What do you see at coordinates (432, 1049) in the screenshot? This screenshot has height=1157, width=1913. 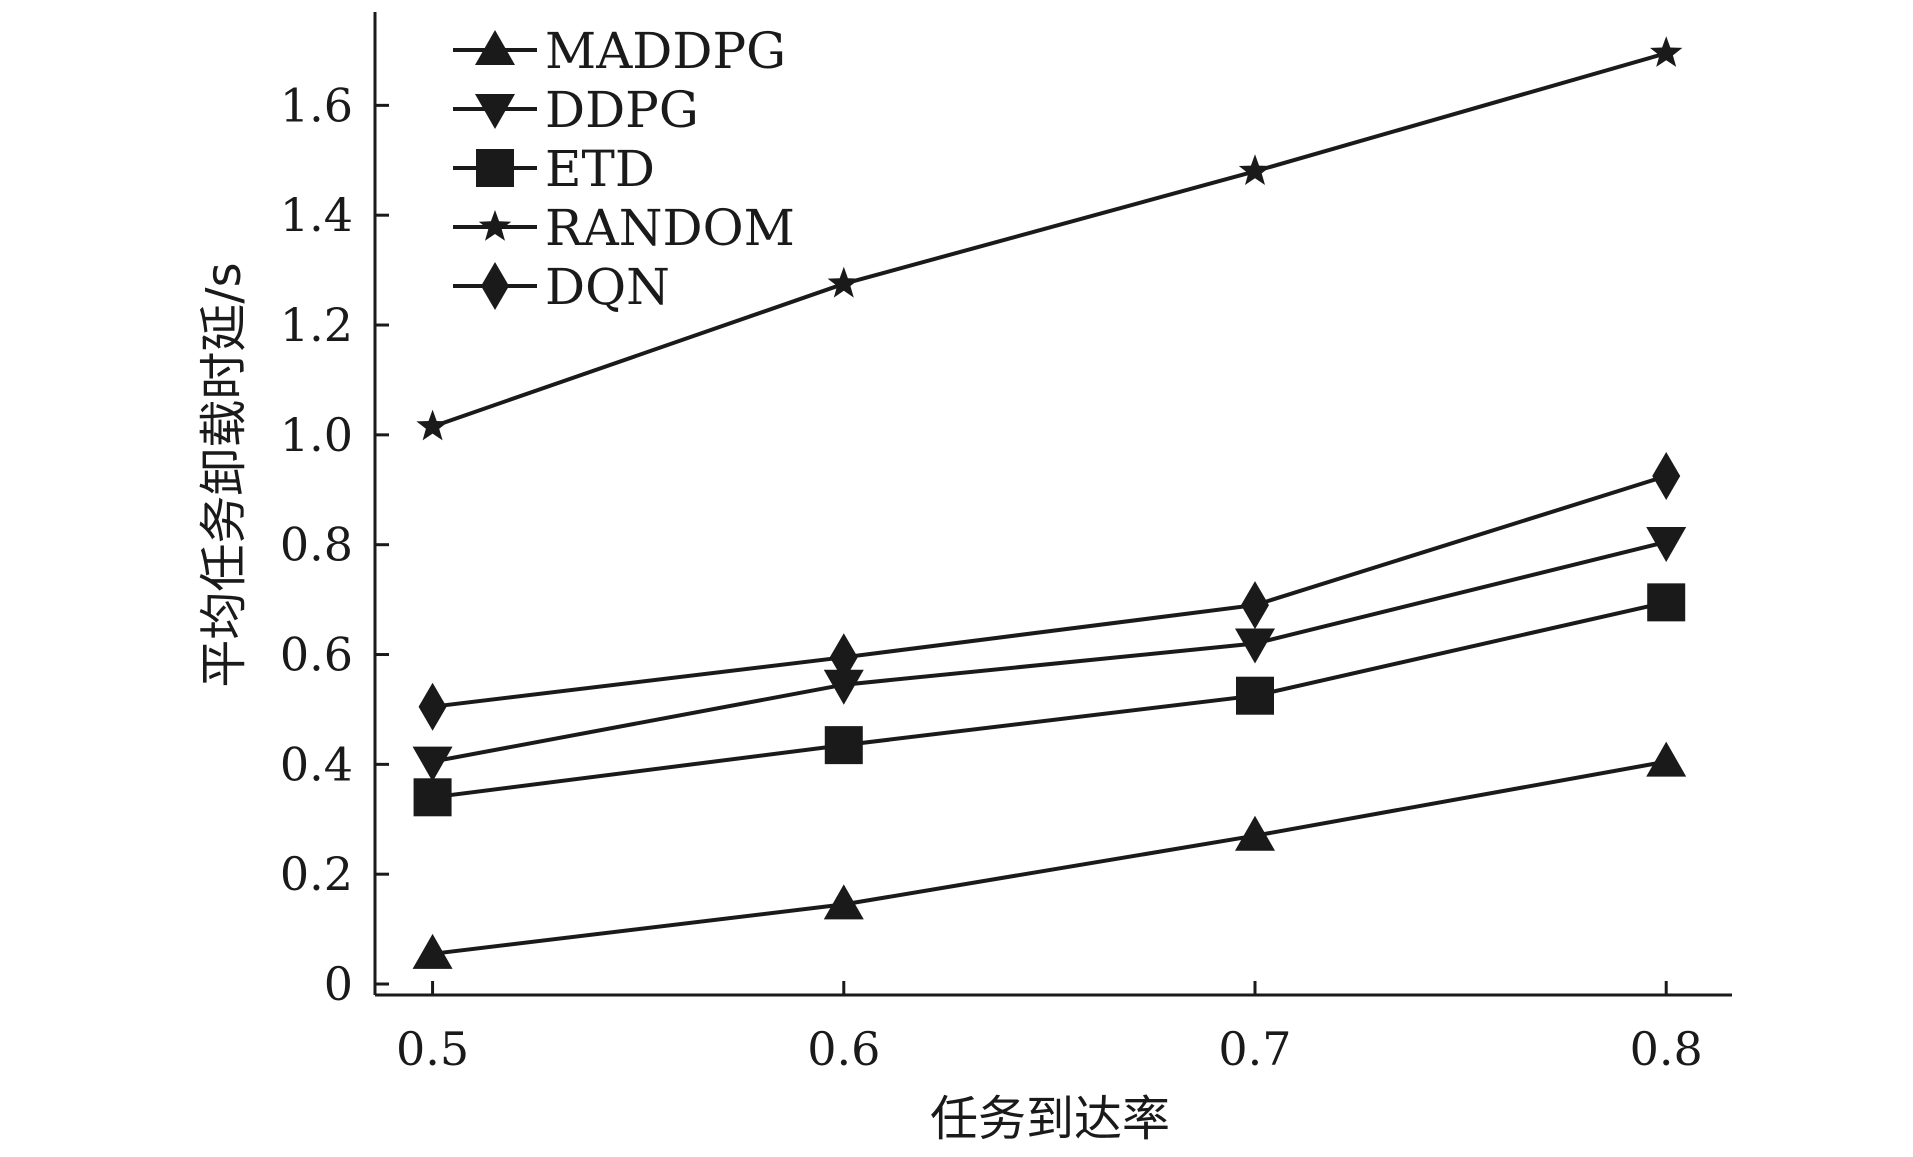 I see `x-tick-label: 0.5` at bounding box center [432, 1049].